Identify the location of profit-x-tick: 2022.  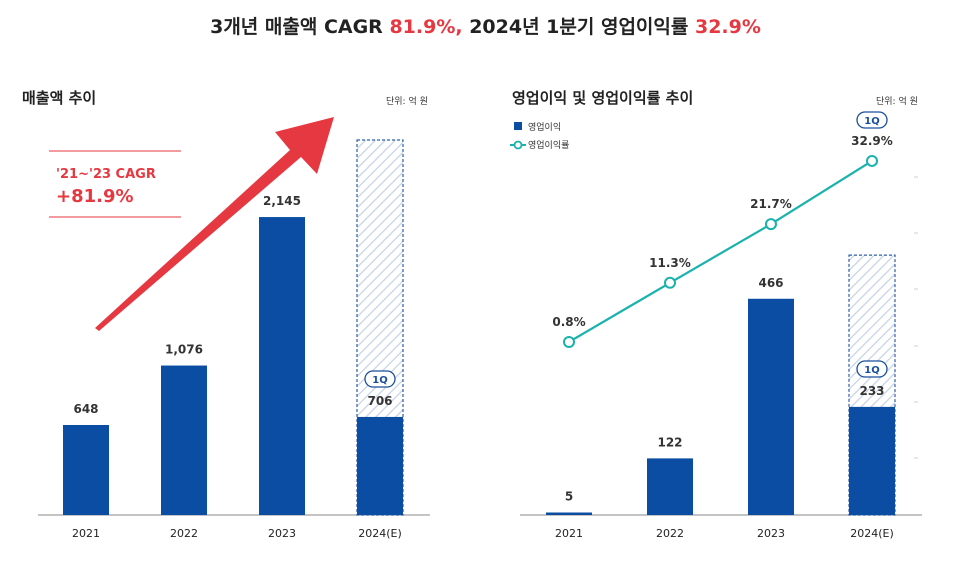
(670, 533).